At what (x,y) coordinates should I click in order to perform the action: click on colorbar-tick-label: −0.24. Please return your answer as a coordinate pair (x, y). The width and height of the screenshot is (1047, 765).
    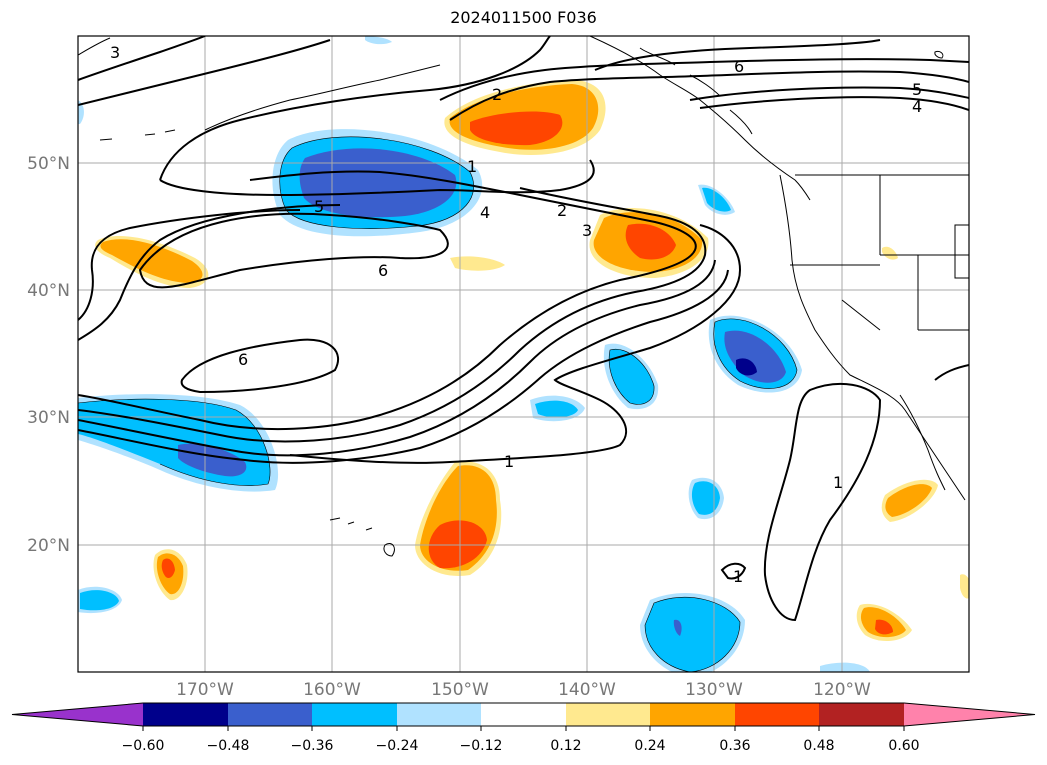
    Looking at the image, I should click on (397, 746).